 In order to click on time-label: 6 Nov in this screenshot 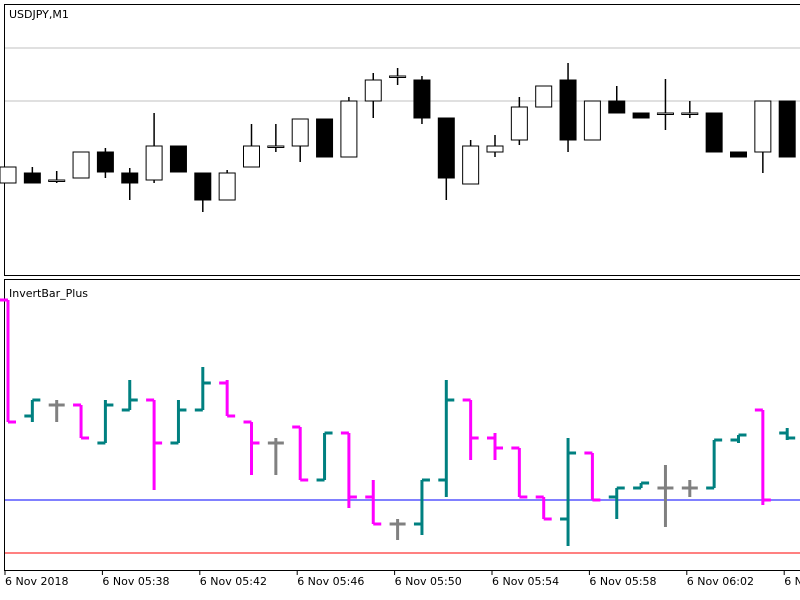, I will do `click(792, 581)`.